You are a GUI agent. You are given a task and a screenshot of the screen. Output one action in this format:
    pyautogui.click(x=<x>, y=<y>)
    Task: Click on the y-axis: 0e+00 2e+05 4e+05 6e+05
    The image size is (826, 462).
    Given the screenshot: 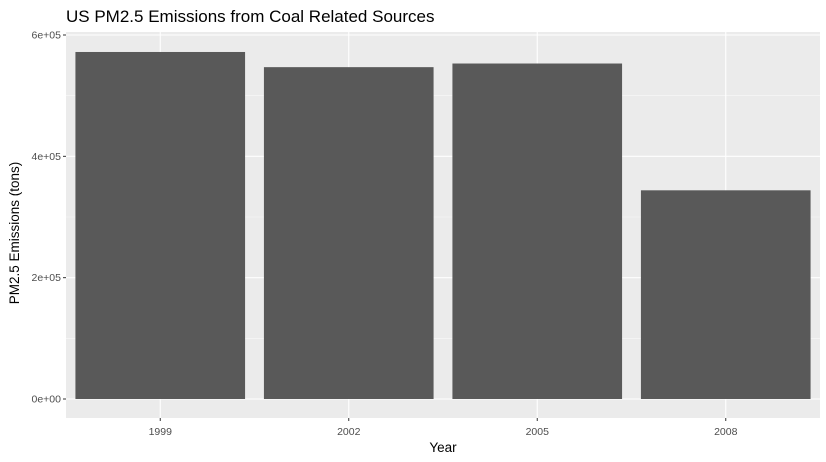 What is the action you would take?
    pyautogui.click(x=49, y=218)
    